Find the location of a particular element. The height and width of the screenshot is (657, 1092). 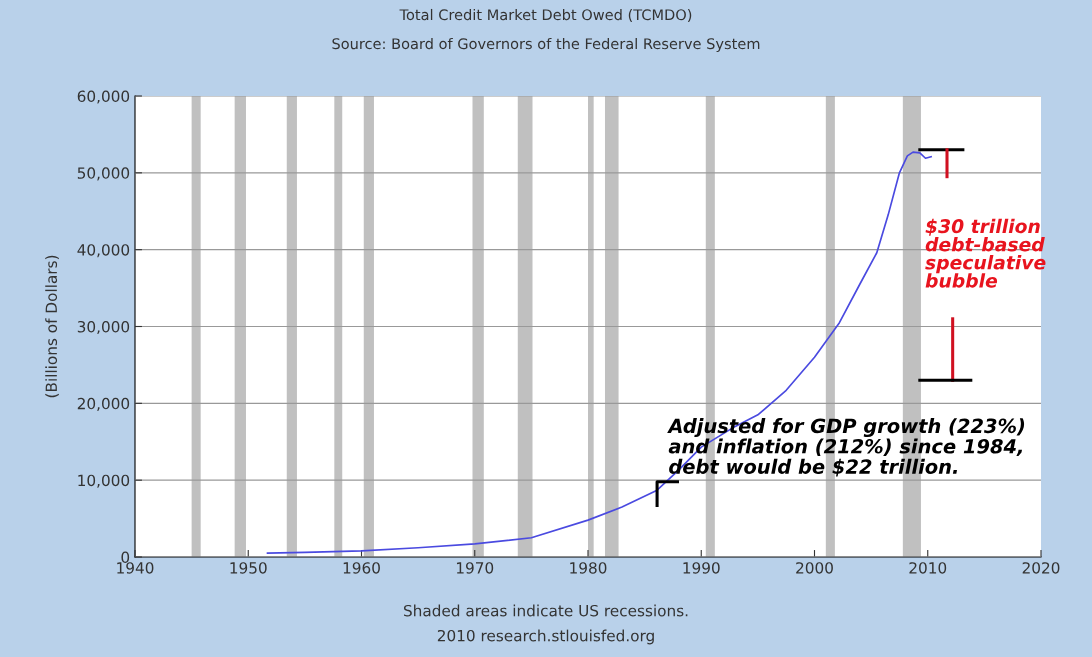

x-tick-label: 2000 is located at coordinates (814, 568).